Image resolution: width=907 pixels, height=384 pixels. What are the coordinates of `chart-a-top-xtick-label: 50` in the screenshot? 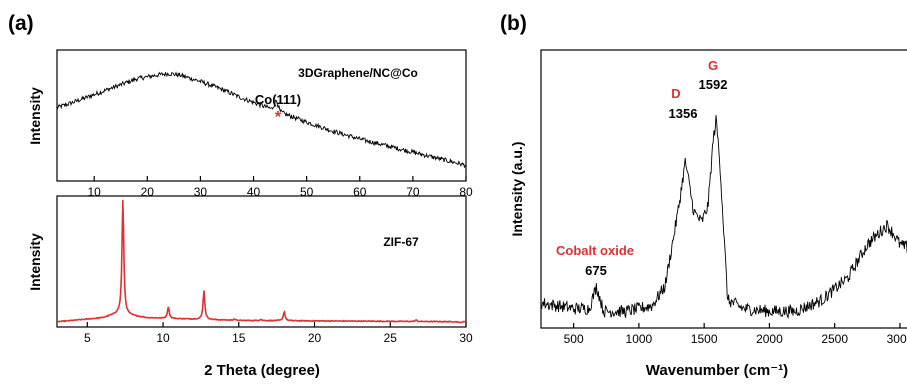 It's located at (307, 192).